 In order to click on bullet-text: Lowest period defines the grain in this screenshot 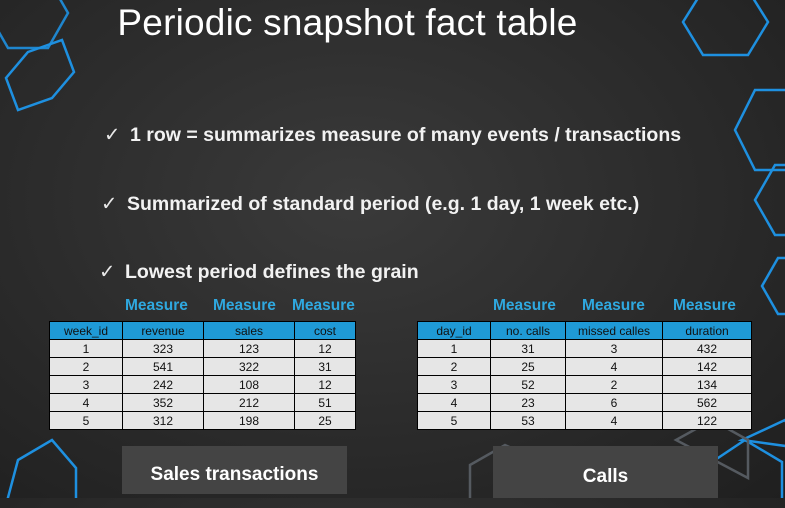, I will do `click(272, 272)`.